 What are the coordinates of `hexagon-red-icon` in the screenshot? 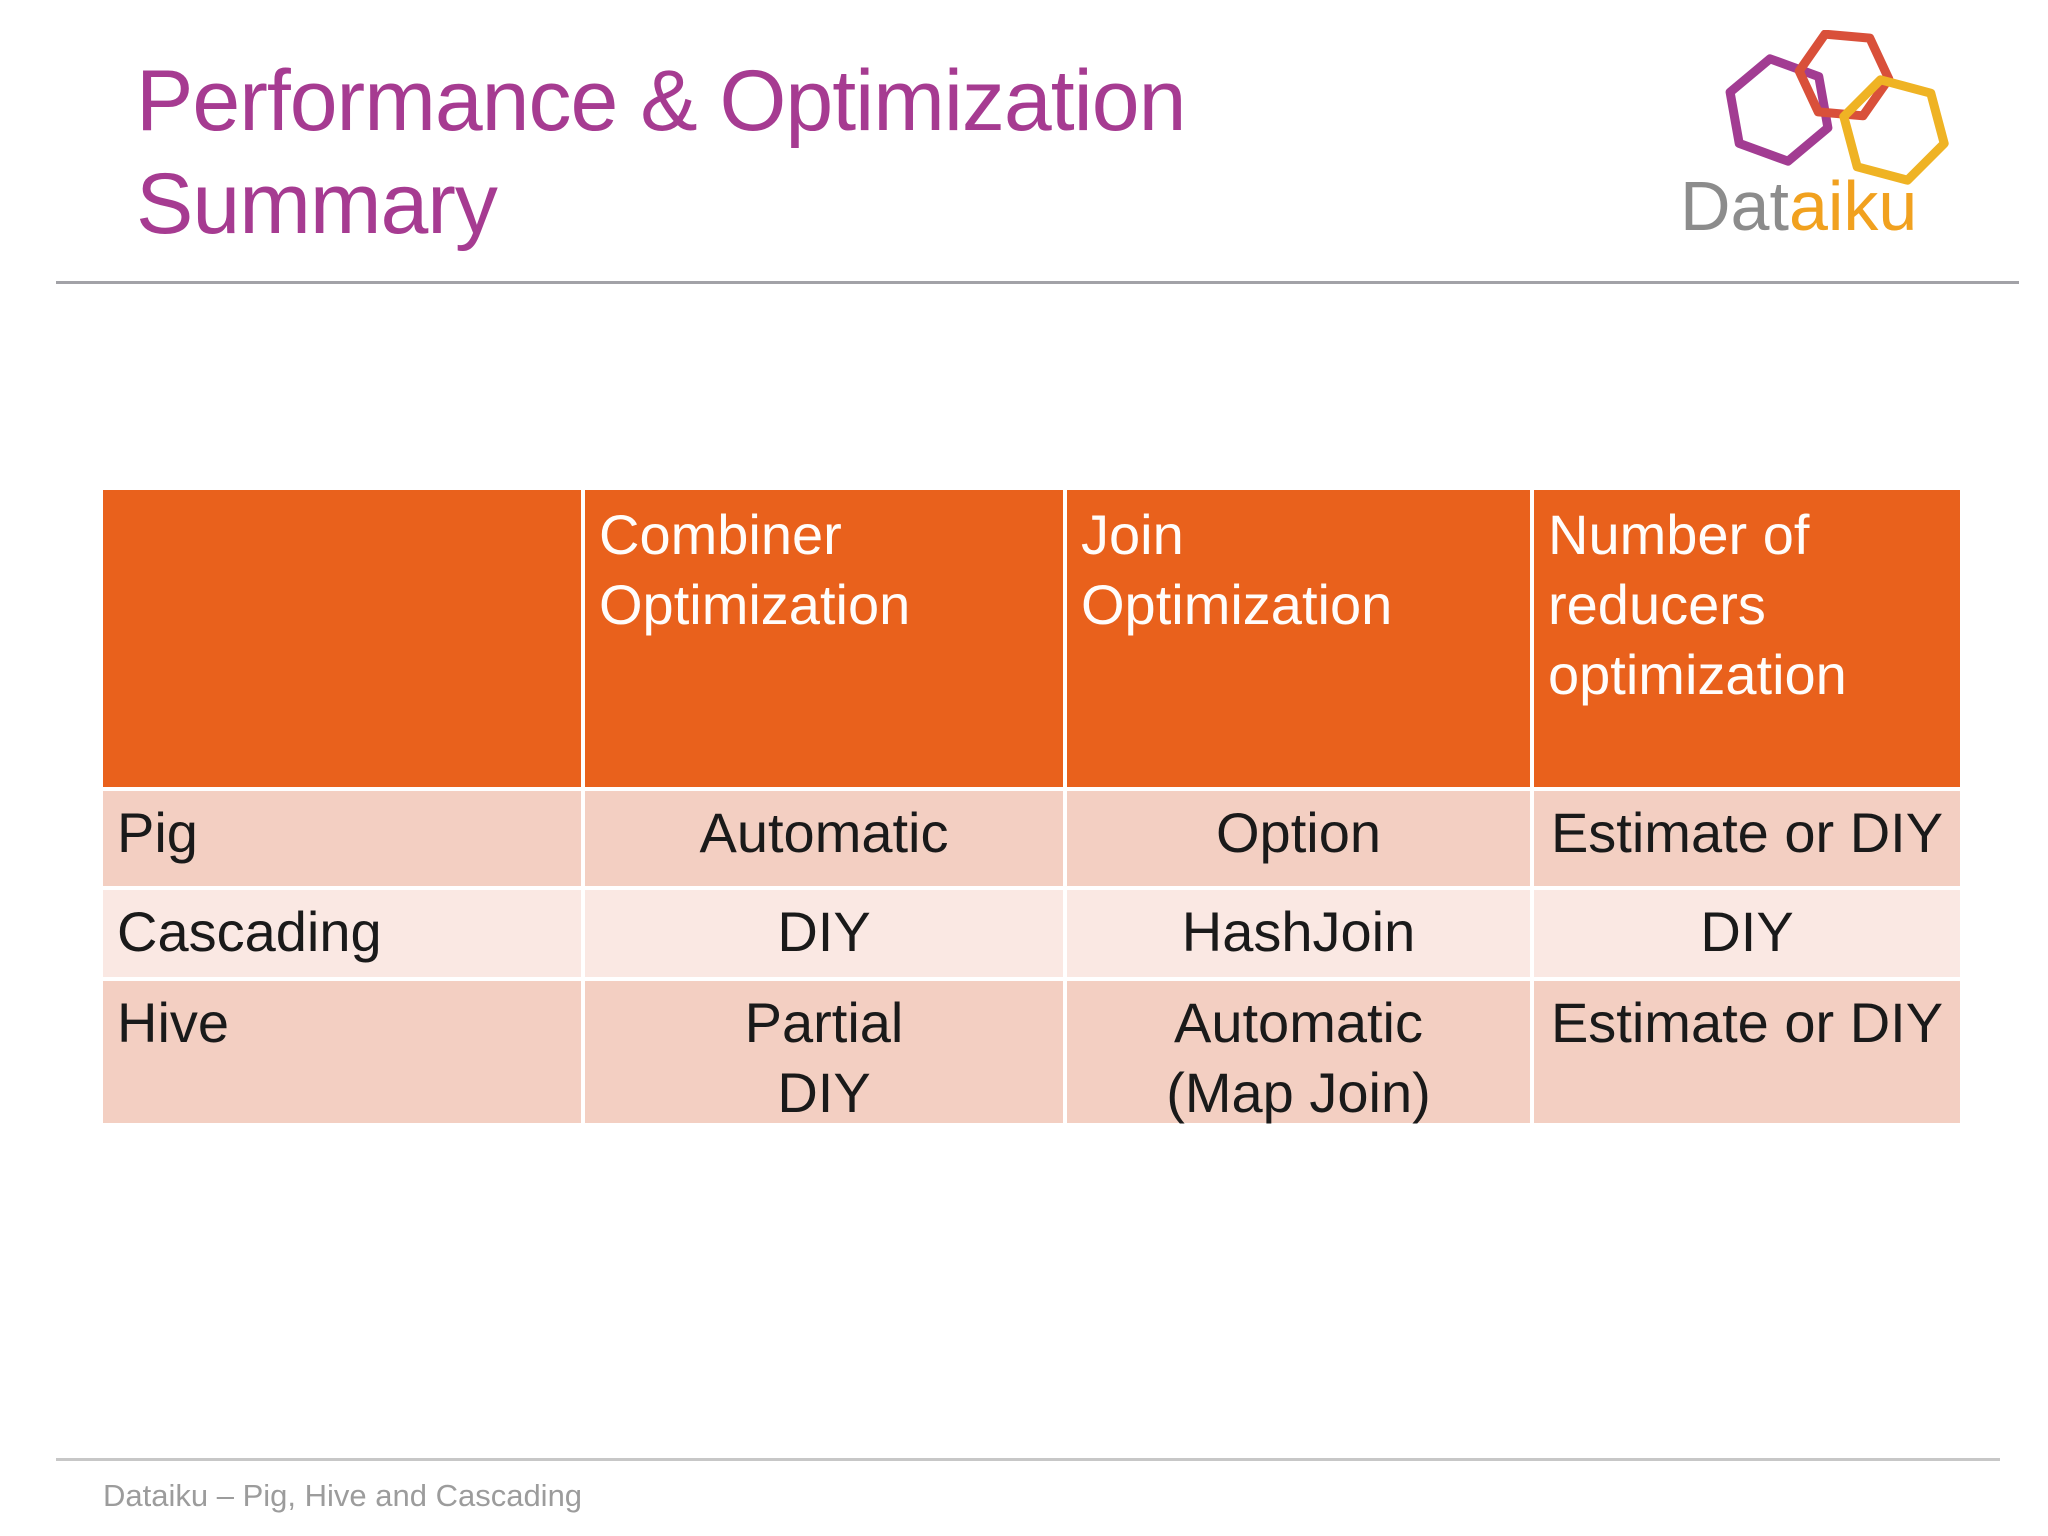 It's located at (1844, 75).